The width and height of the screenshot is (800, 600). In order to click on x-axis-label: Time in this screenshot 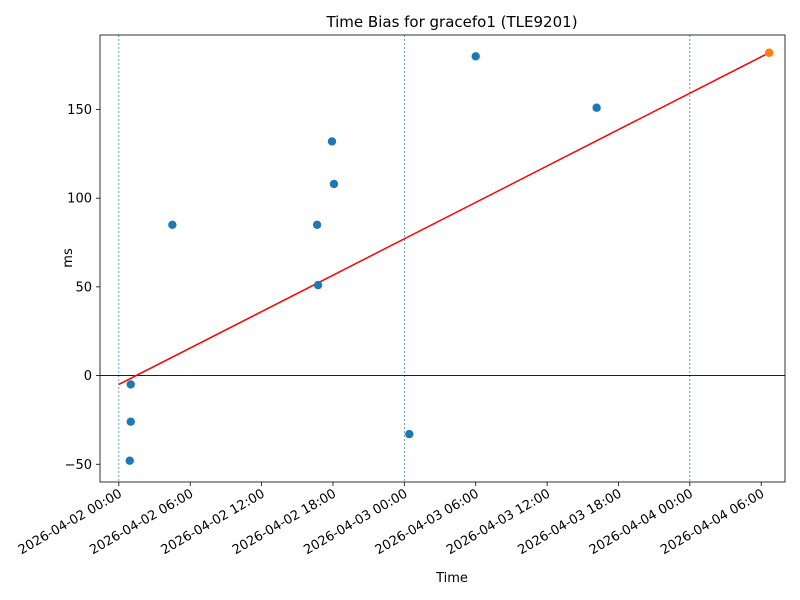, I will do `click(451, 578)`.